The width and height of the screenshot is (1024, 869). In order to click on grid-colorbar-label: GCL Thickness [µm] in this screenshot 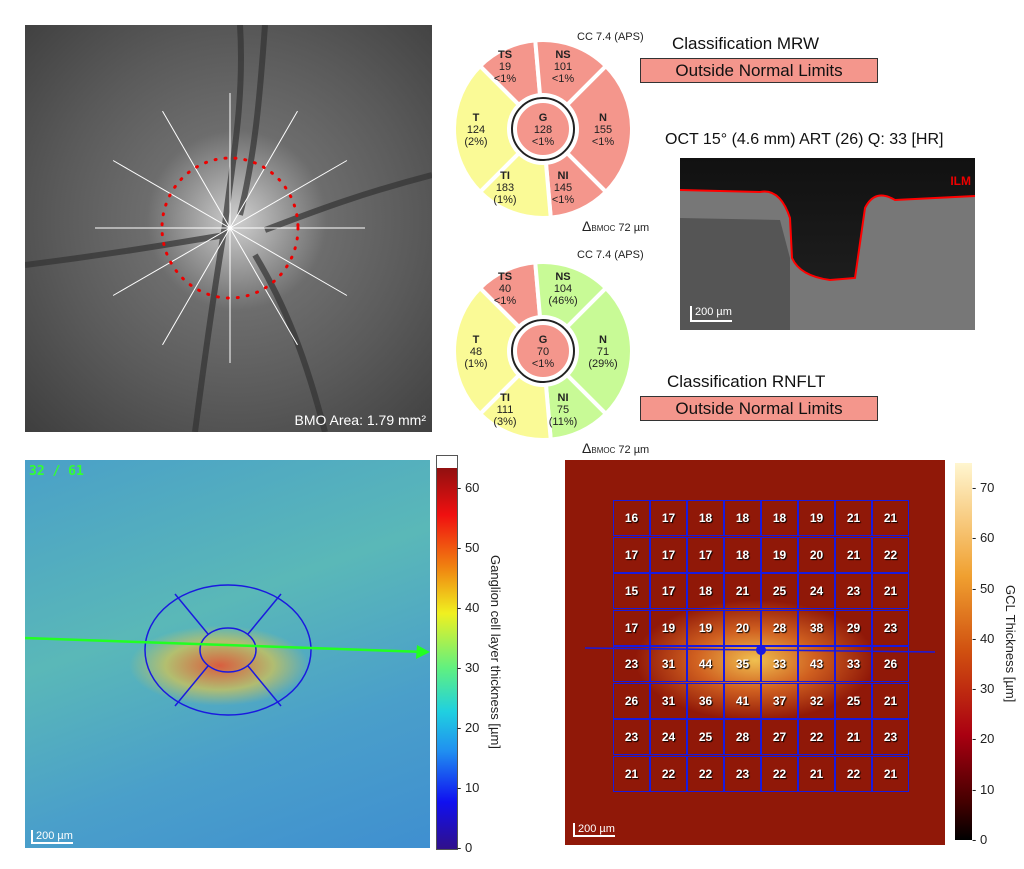, I will do `click(1010, 644)`.